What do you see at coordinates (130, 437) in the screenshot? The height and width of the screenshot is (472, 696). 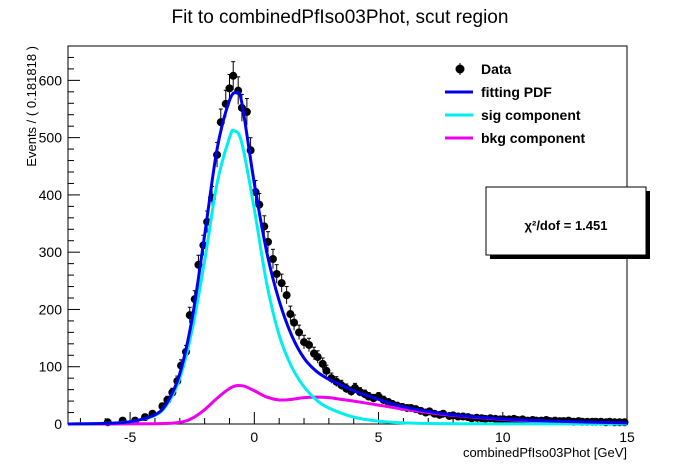 I see `x-tick-label: -5` at bounding box center [130, 437].